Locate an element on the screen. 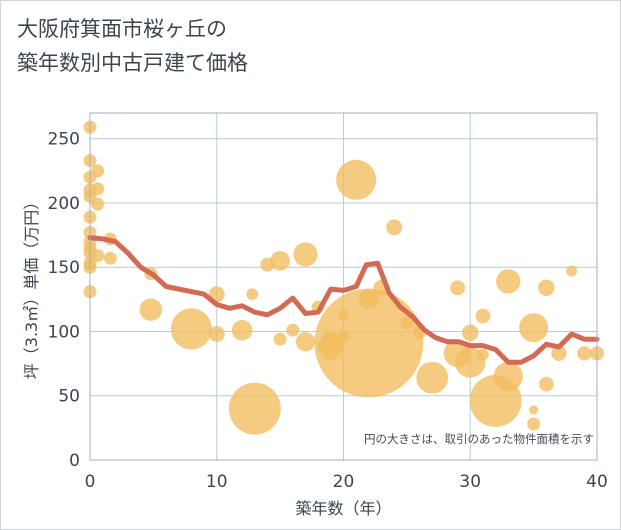 This screenshot has width=621, height=530. y-tick-label: 0 is located at coordinates (74, 461).